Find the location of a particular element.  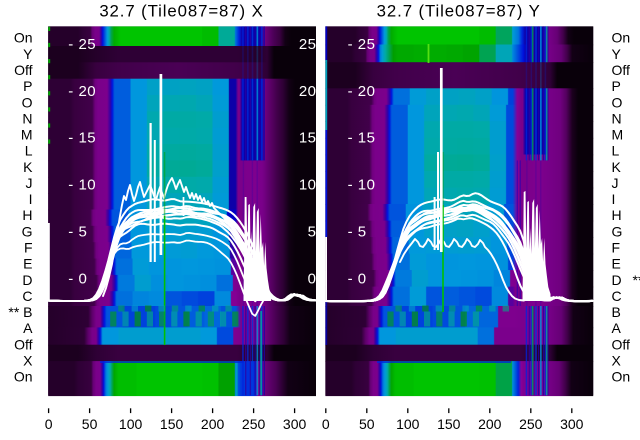

svg-text: D is located at coordinates (27, 280).